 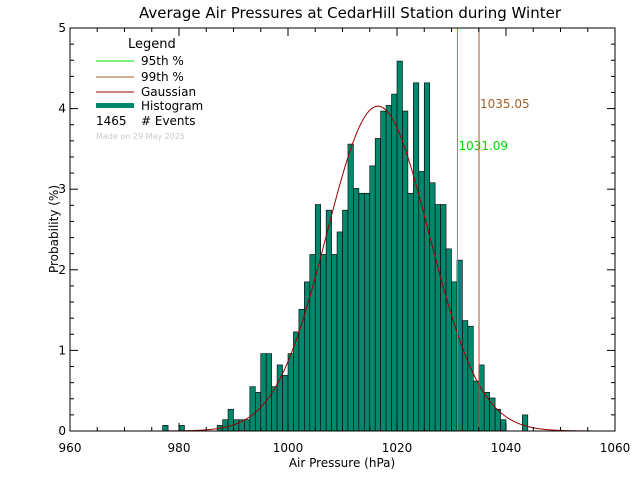 I want to click on y-tick-label: 4, so click(x=62, y=109).